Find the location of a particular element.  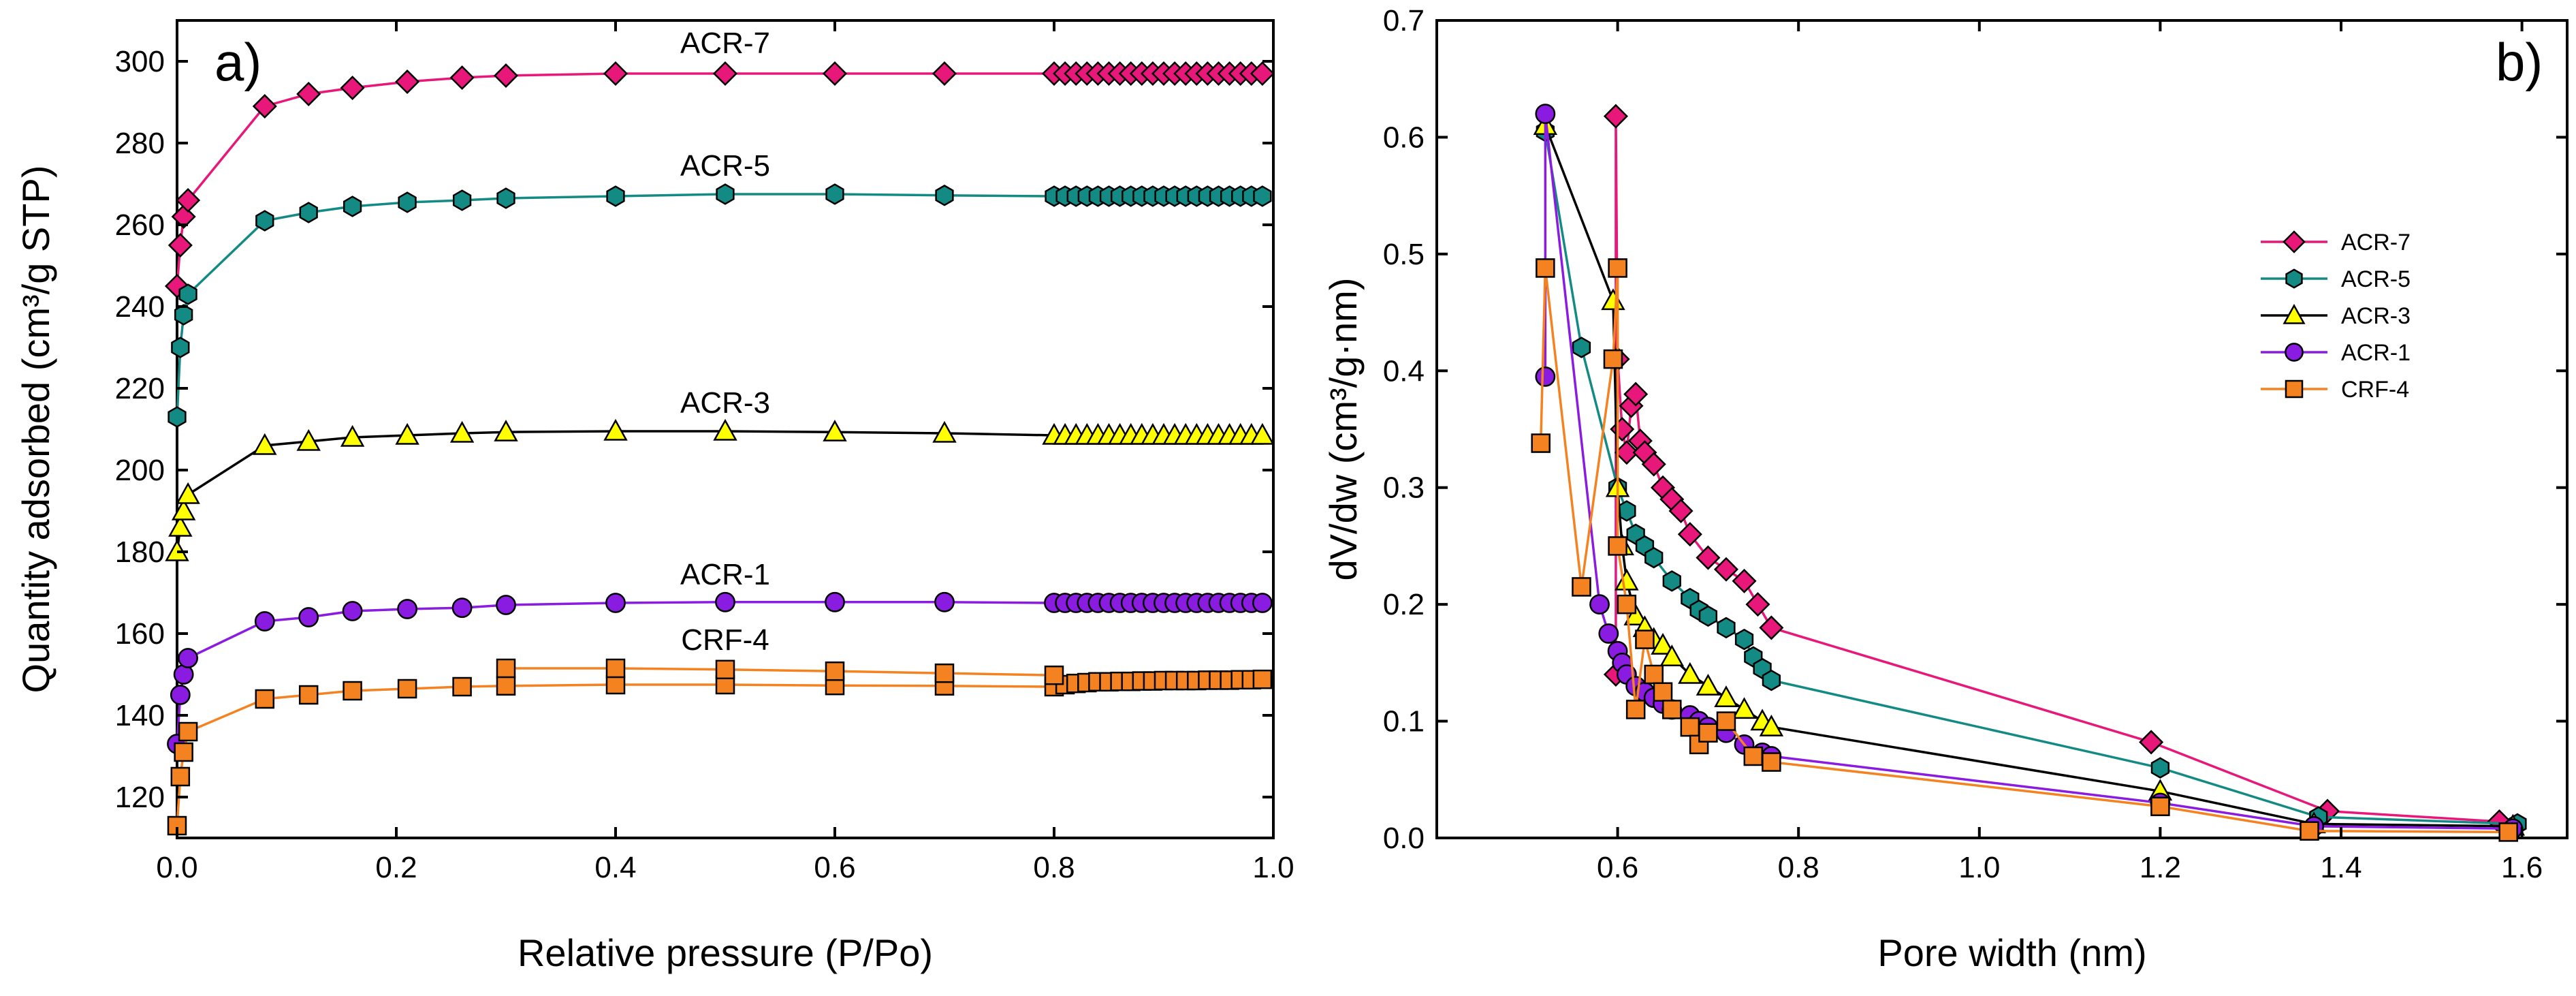

panel-a-ylabel: Quantity adsorbed (cm³/g STP) is located at coordinates (35, 430).